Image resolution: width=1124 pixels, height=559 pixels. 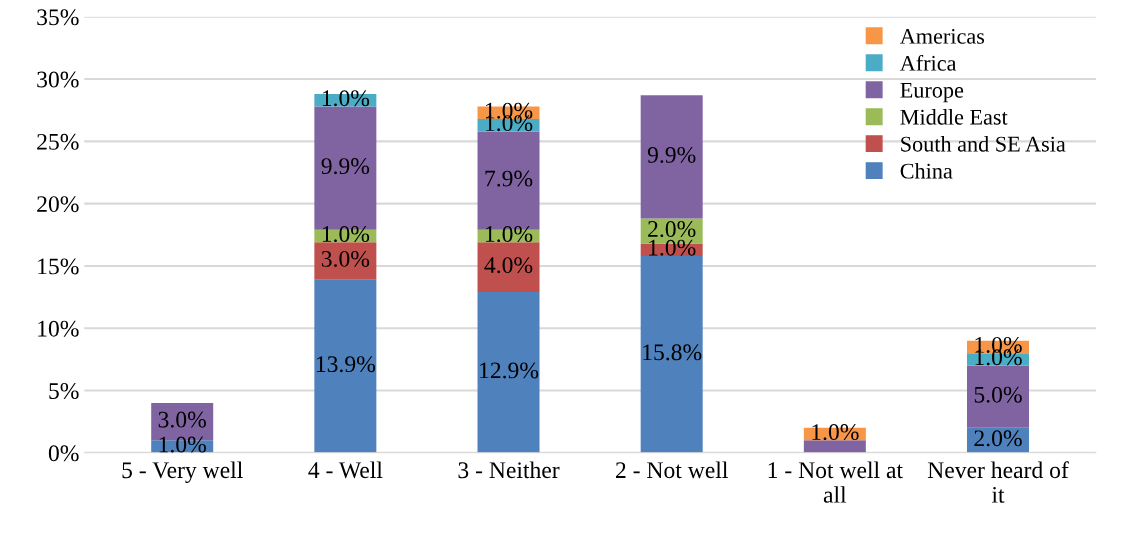 I want to click on data-label: 13.9%, so click(x=346, y=364).